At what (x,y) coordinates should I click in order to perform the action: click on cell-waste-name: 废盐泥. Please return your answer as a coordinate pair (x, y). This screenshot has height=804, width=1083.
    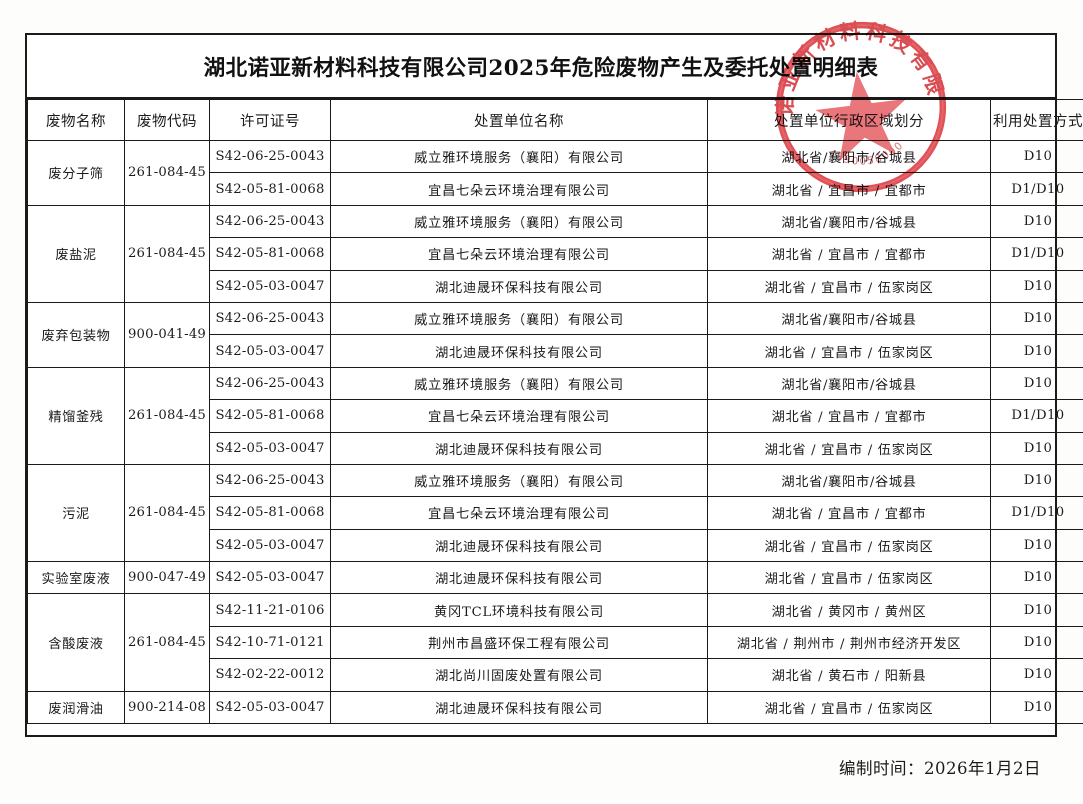
    Looking at the image, I should click on (76, 253).